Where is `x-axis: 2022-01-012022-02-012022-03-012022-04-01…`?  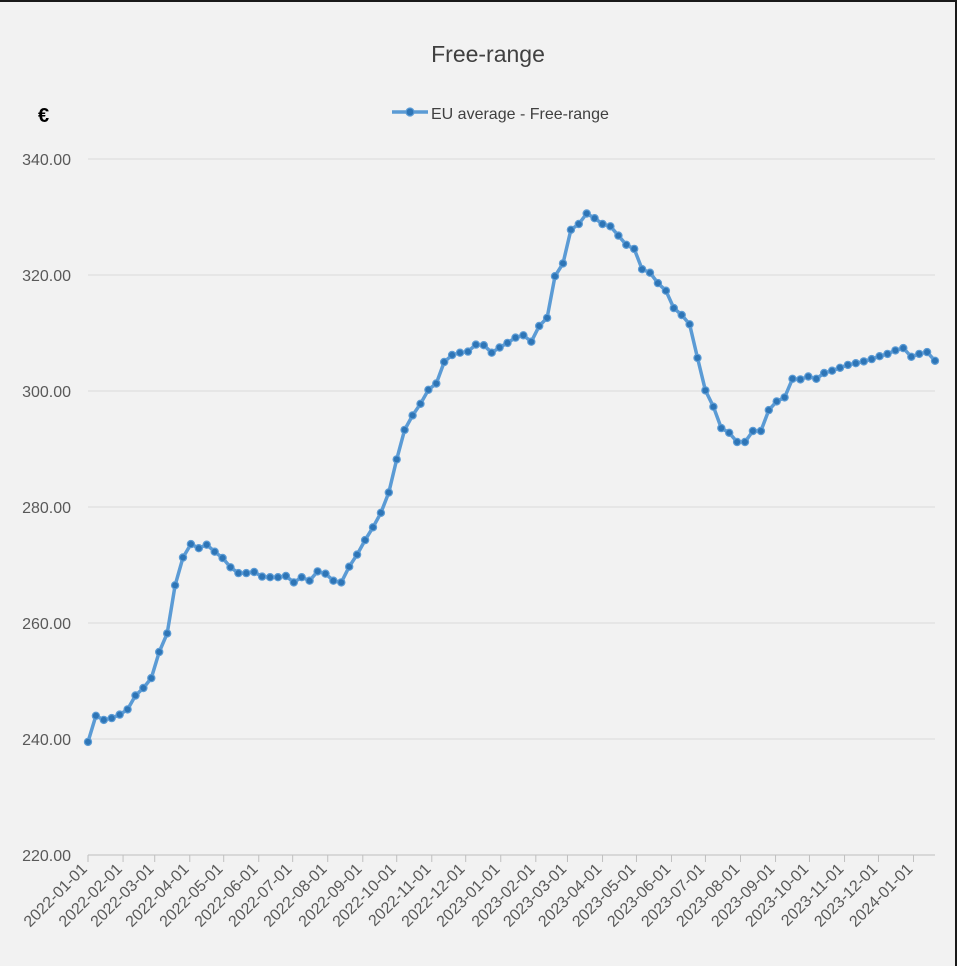 x-axis: 2022-01-012022-02-012022-03-012022-04-01… is located at coordinates (468, 893).